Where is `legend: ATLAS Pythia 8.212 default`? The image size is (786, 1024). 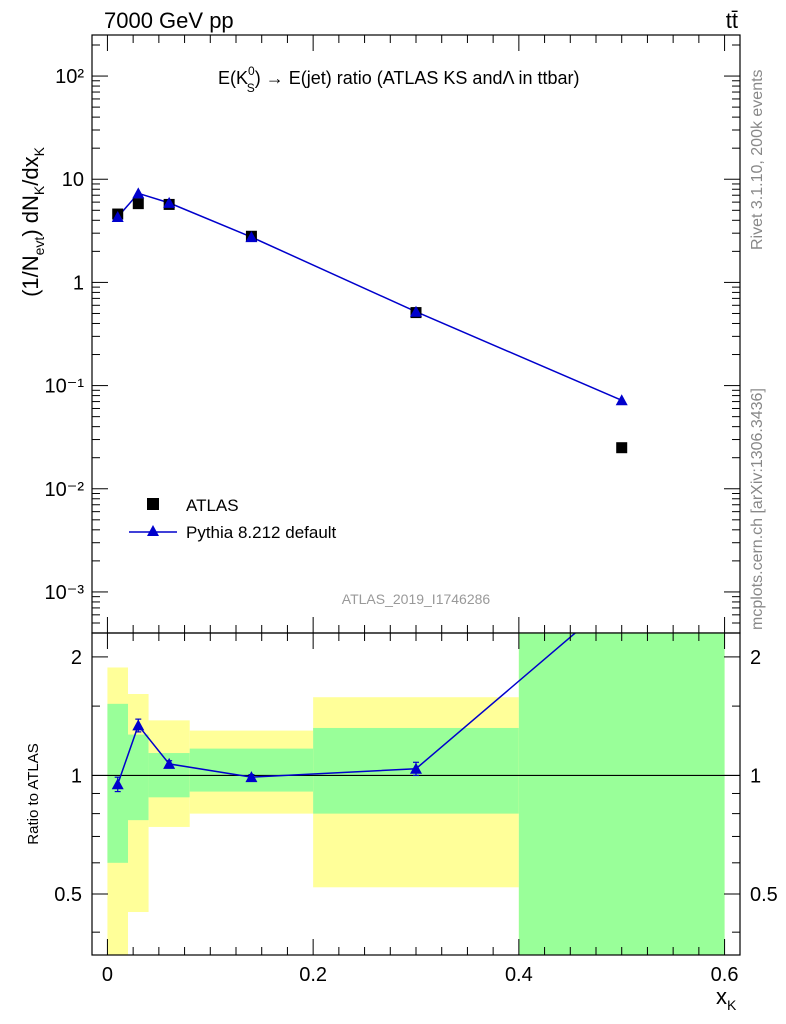
legend: ATLAS Pythia 8.212 default is located at coordinates (233, 519).